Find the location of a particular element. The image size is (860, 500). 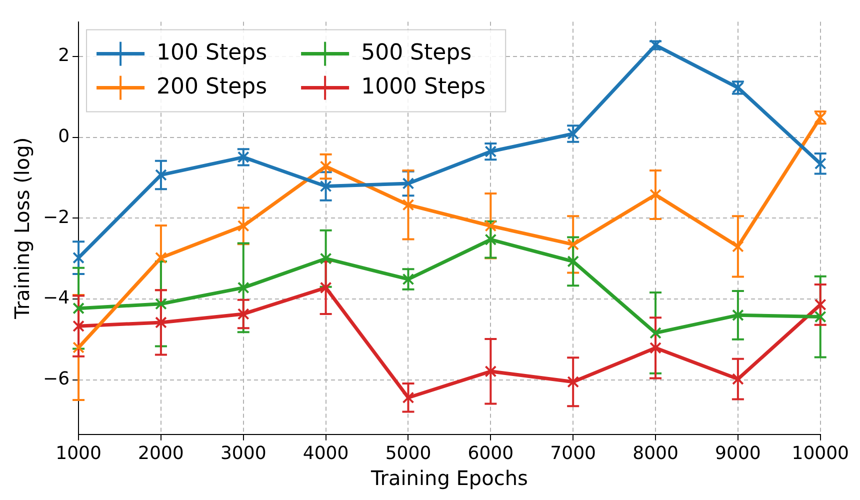

y-tick-label: −6 is located at coordinates (56, 379).